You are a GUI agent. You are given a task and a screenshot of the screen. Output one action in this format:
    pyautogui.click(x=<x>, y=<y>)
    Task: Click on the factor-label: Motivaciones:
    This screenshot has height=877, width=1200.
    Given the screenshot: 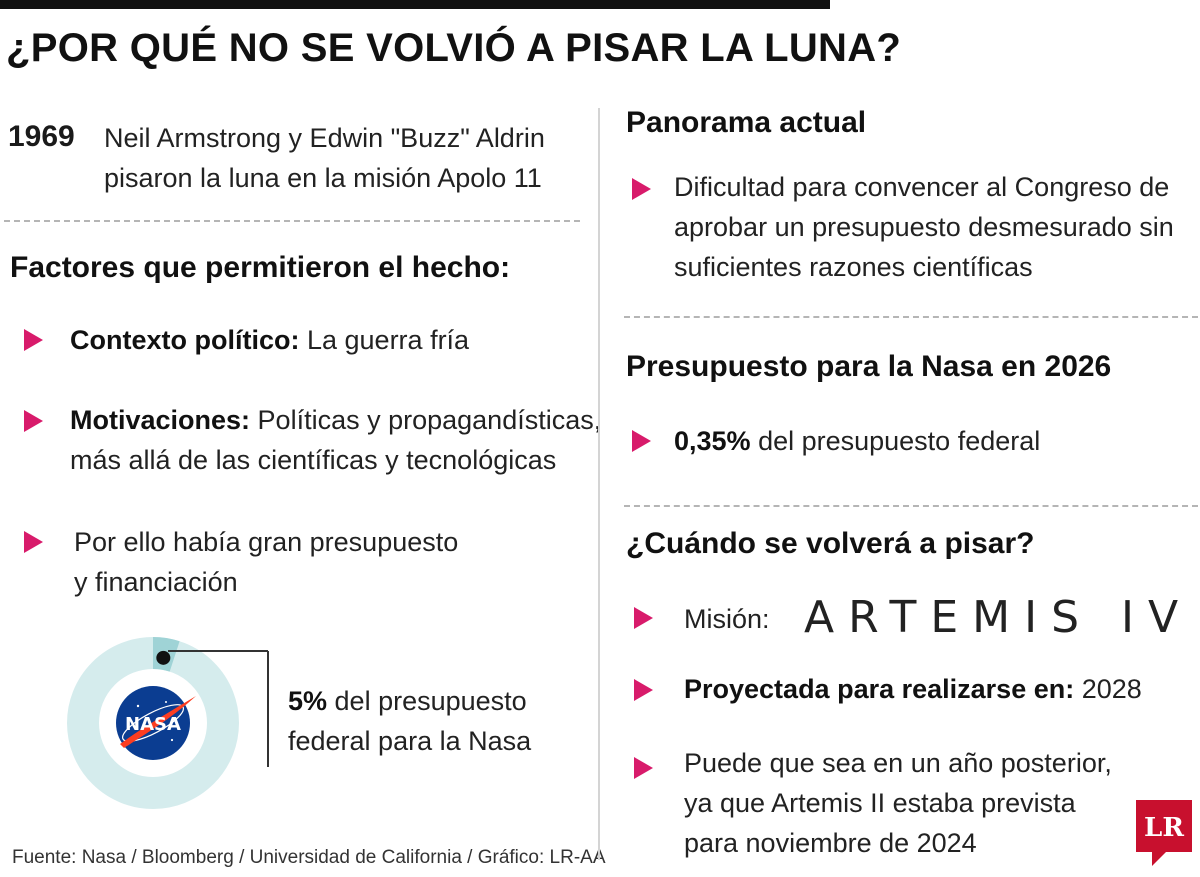 What is the action you would take?
    pyautogui.click(x=160, y=420)
    